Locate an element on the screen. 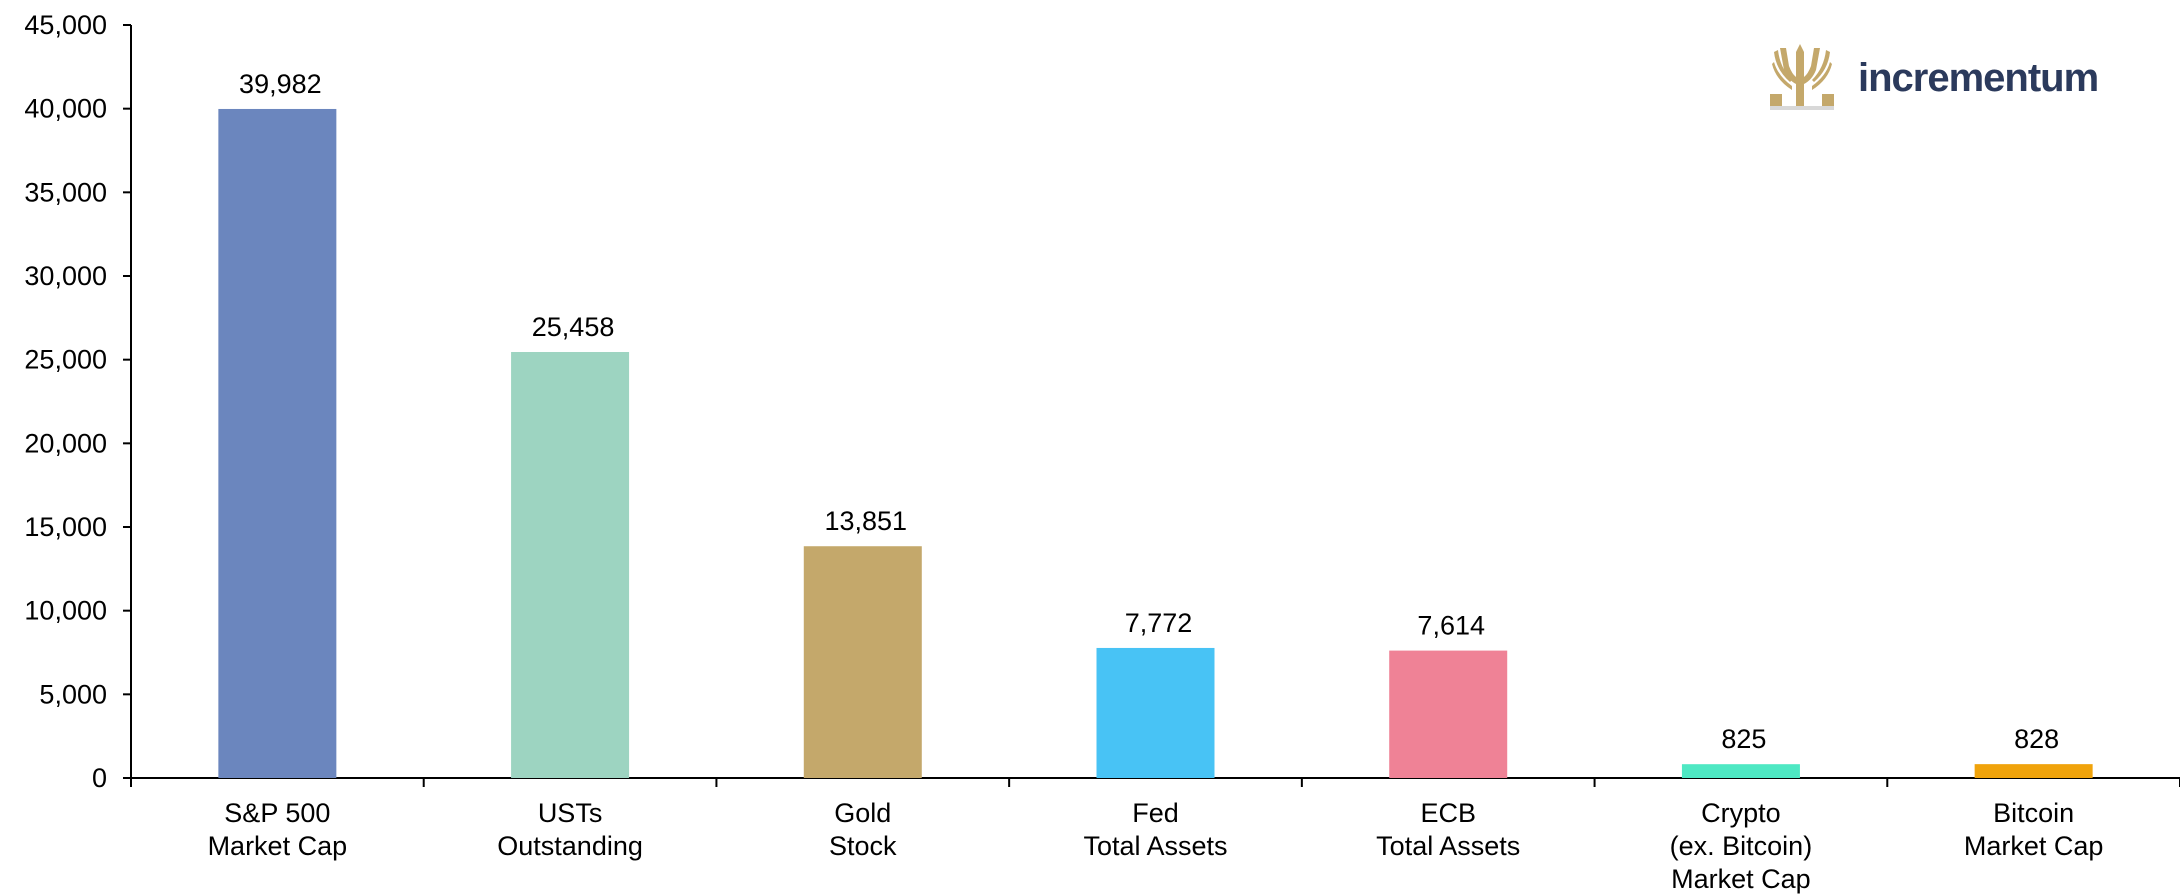 This screenshot has height=894, width=2180. incrementum-logo: incrementum is located at coordinates (1934, 77).